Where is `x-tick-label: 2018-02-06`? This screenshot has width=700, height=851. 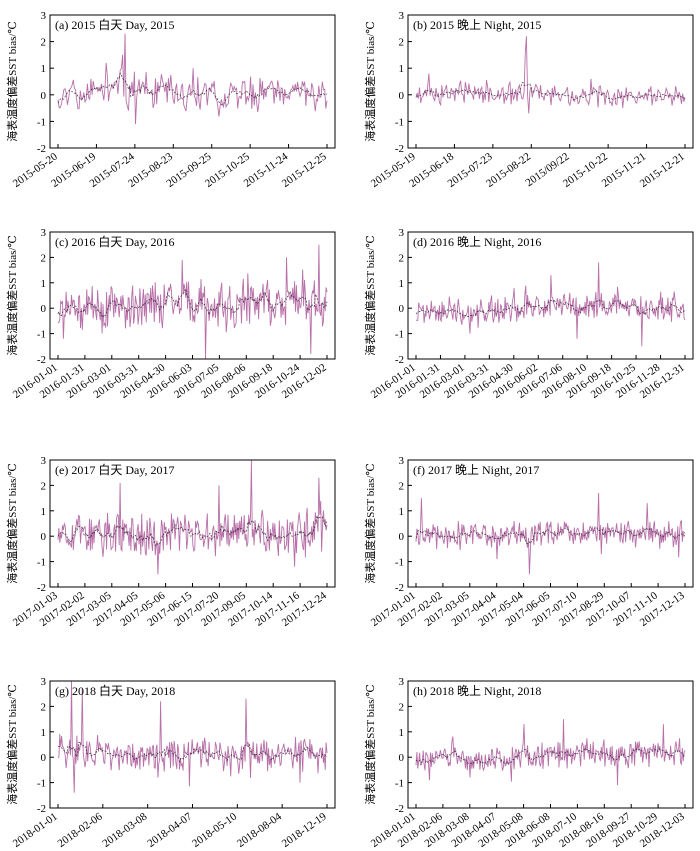 x-tick-label: 2018-02-06 is located at coordinates (80, 830).